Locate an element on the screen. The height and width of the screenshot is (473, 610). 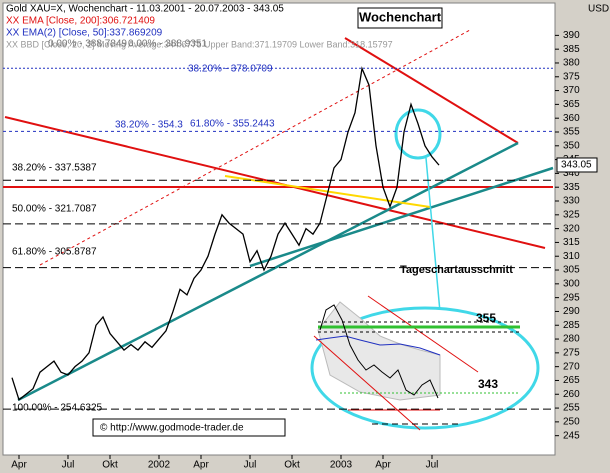
y-tick-label: 270 is located at coordinates (571, 366).